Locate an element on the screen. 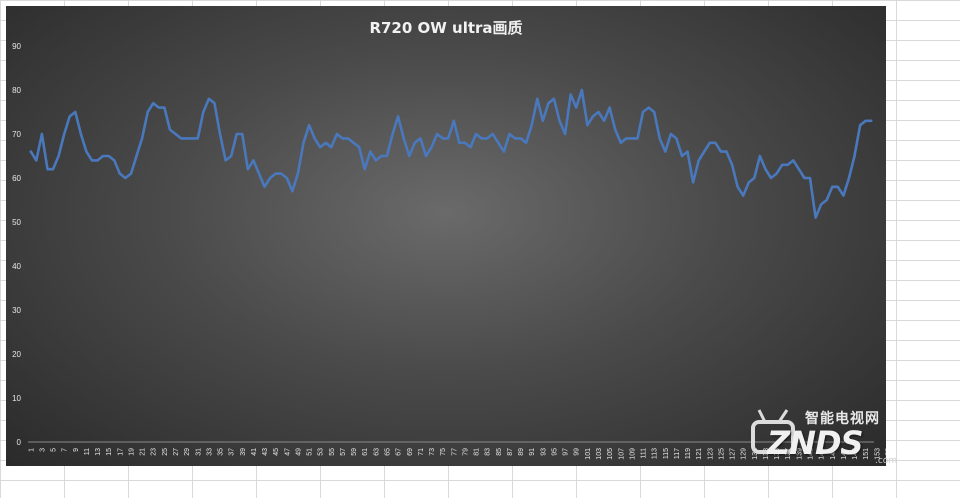  x-tick-label: 143 is located at coordinates (822, 454).